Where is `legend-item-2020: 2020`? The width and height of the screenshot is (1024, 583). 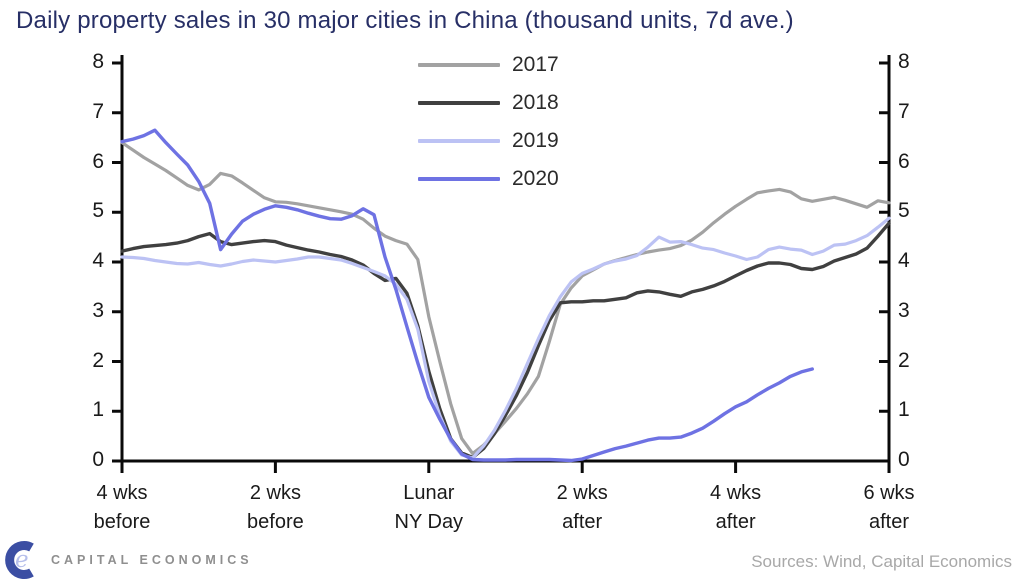 legend-item-2020: 2020 is located at coordinates (488, 179).